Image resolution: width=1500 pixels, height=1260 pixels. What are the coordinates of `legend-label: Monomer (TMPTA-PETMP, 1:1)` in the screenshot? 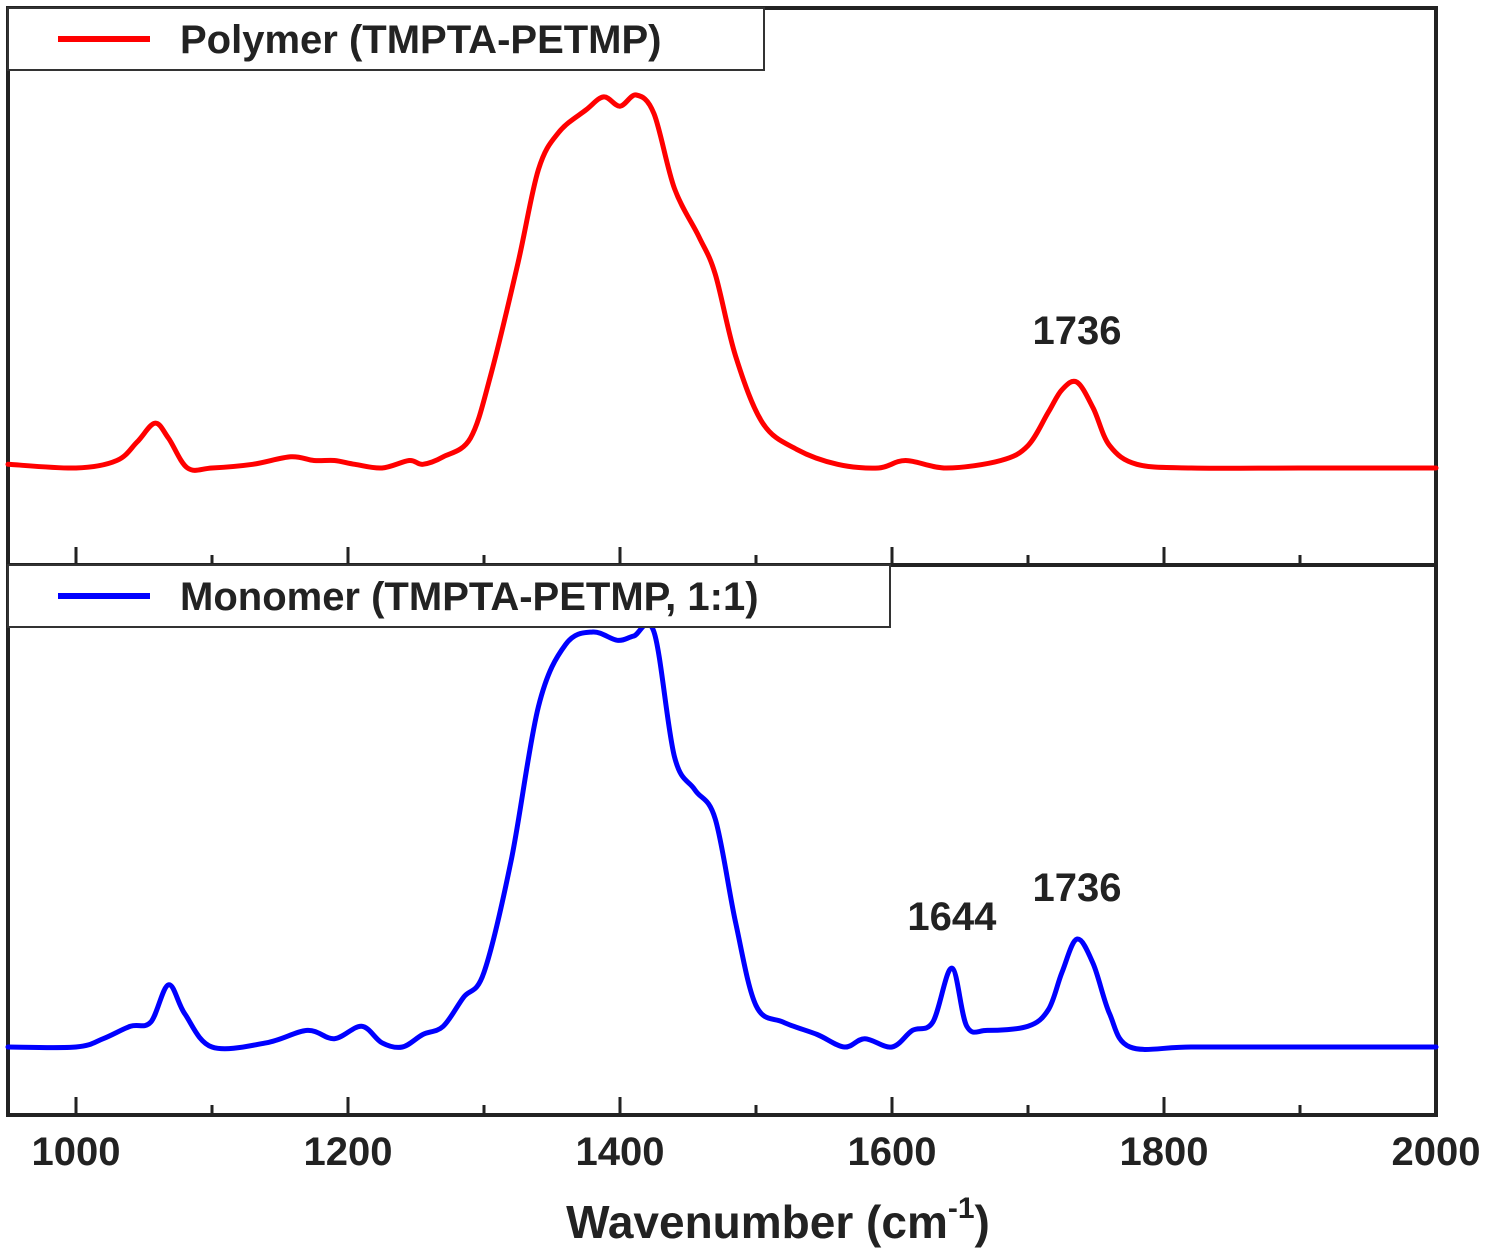 It's located at (469, 597).